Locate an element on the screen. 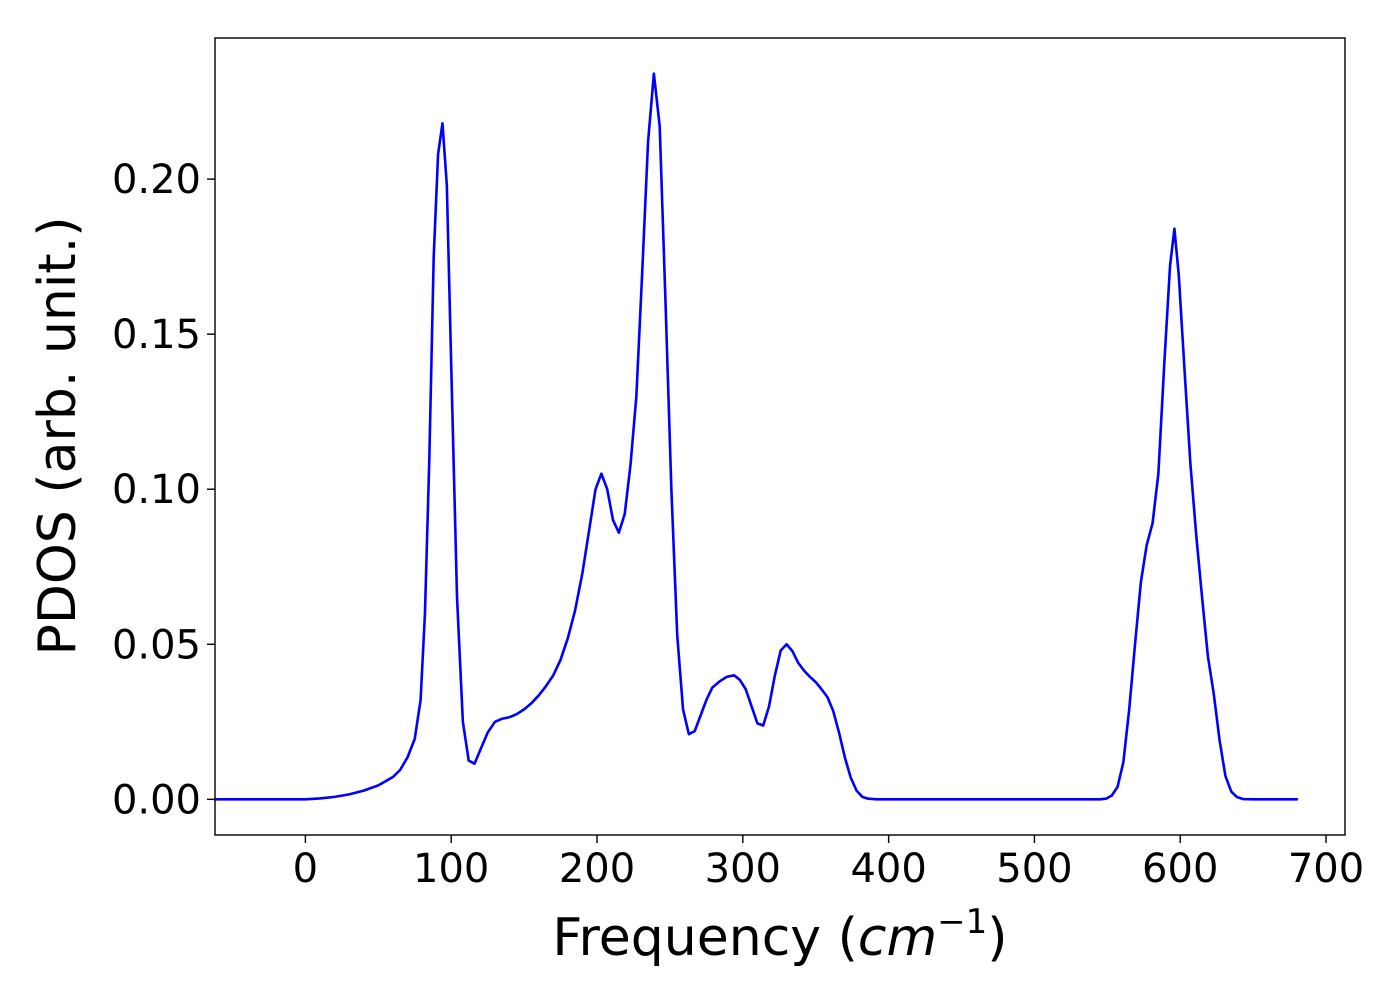  x-tick-label: 300 is located at coordinates (743, 869).